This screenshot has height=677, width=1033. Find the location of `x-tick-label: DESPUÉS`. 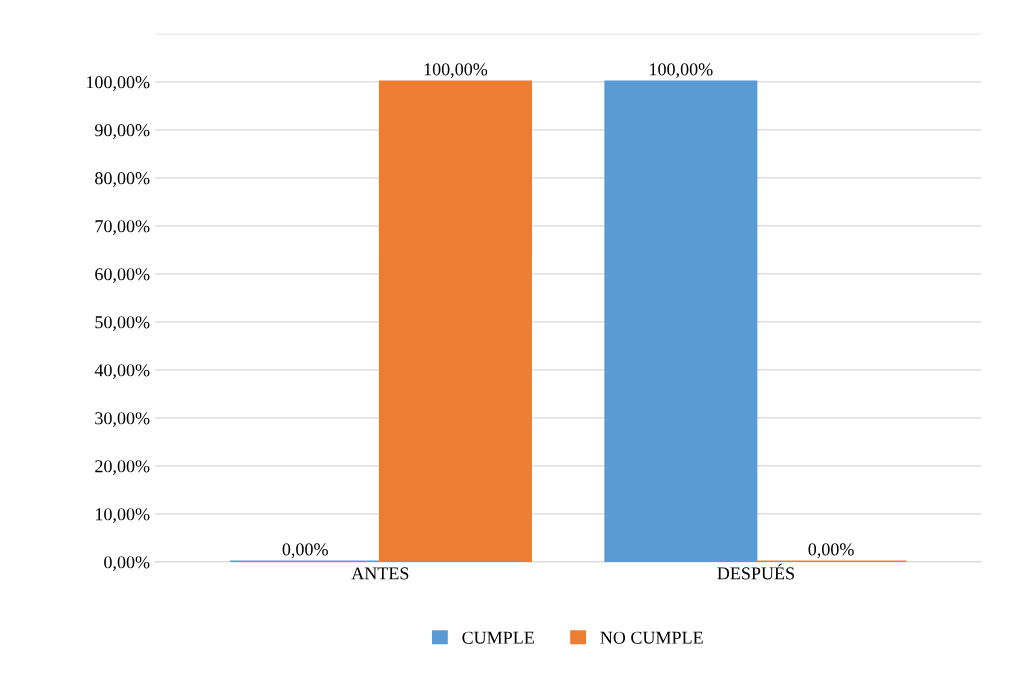

x-tick-label: DESPUÉS is located at coordinates (755, 571).